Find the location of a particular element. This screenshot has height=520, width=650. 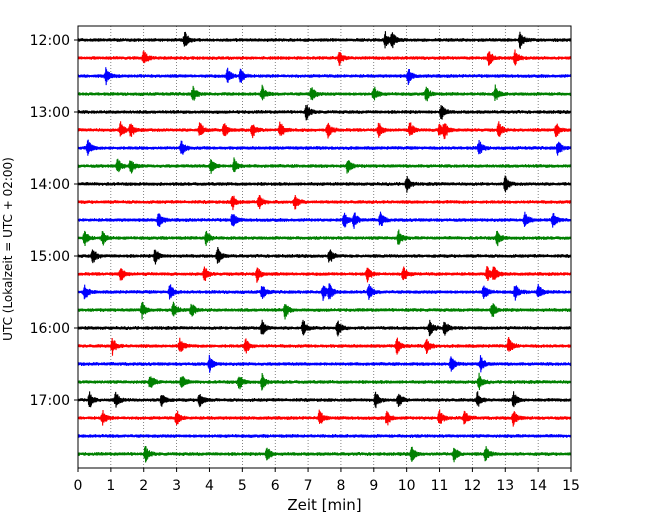

x-tick-label: 11 is located at coordinates (440, 486).